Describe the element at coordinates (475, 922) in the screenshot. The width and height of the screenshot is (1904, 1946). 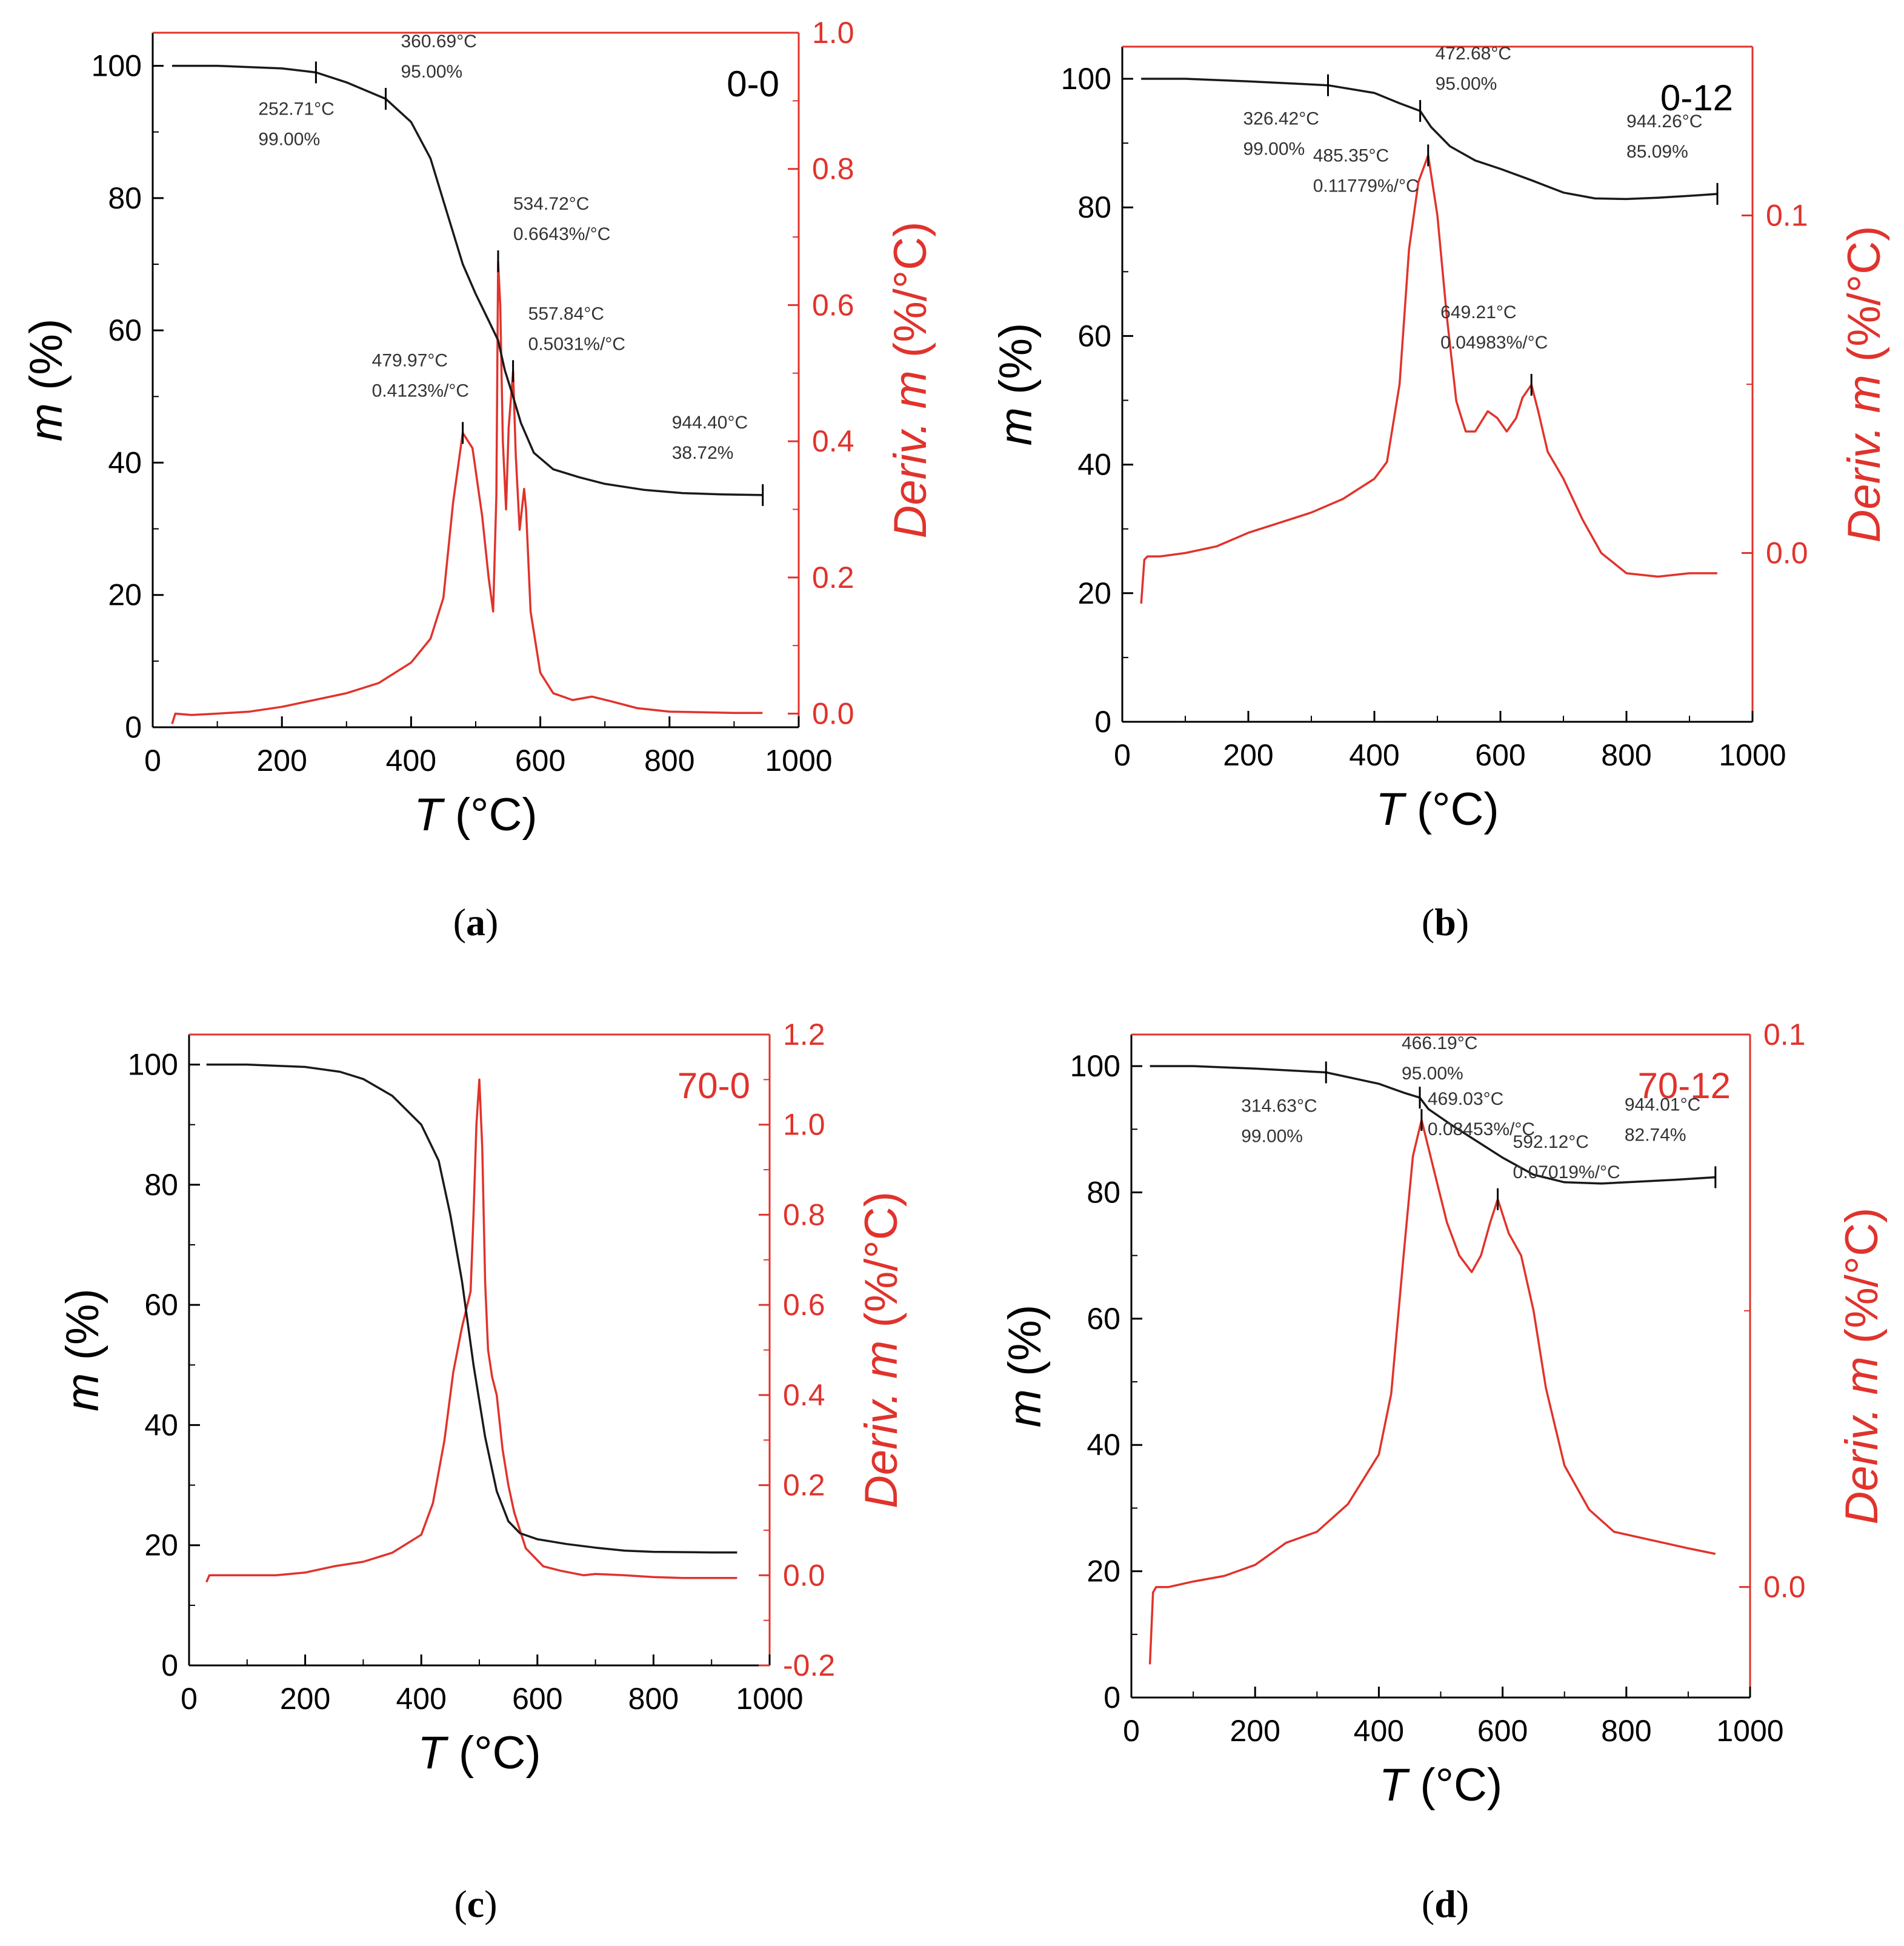
I see `caption-a-letter: a` at that location.